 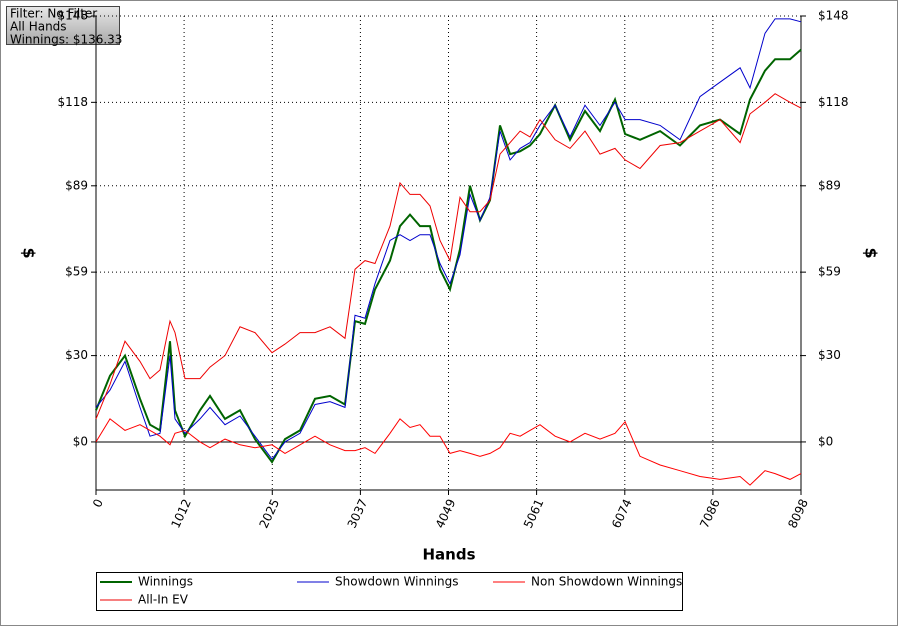 I want to click on series-line, so click(x=448, y=452).